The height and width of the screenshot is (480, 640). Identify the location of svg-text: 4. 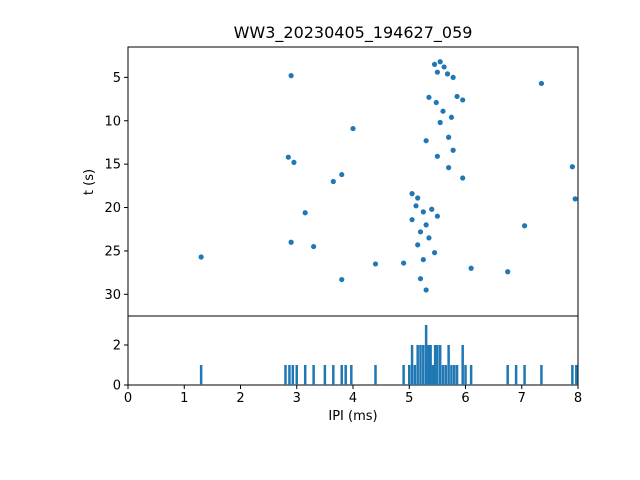
(353, 398).